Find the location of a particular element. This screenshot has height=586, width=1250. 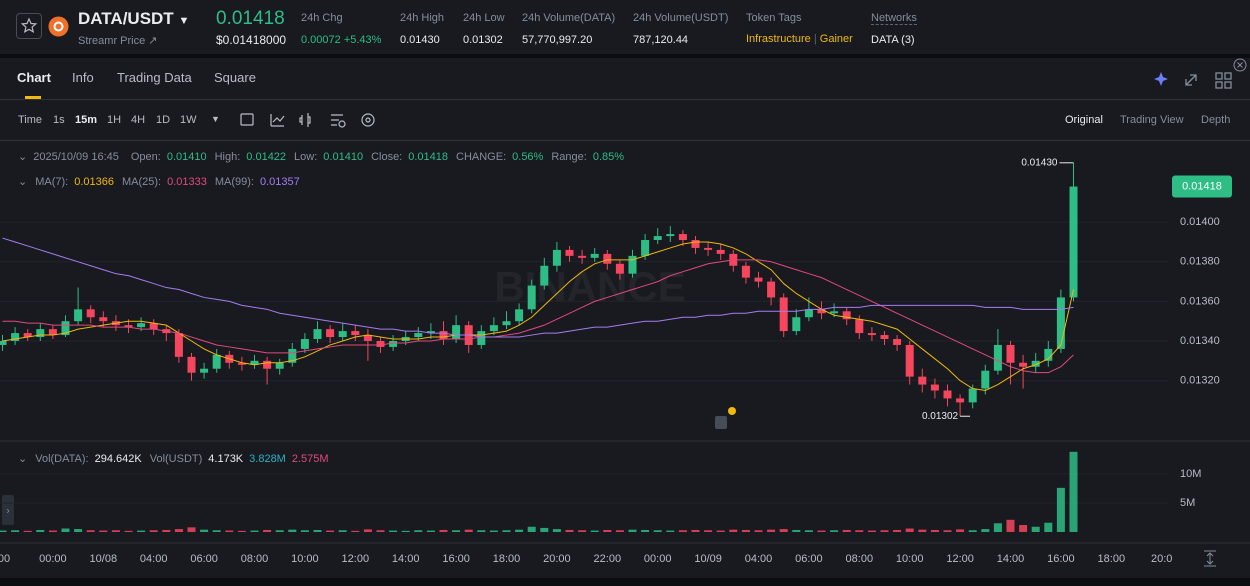

x-tick-label: 10:00 is located at coordinates (305, 559).